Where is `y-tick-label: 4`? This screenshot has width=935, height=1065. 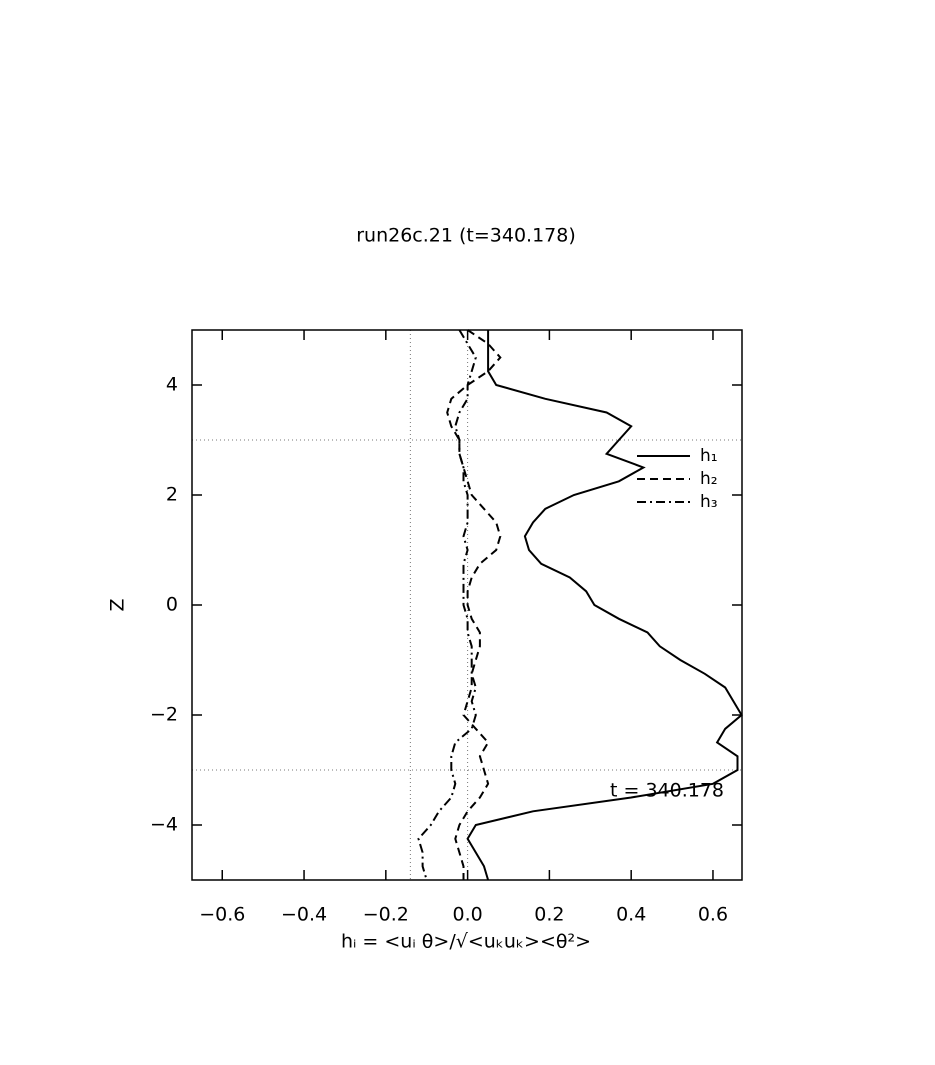 y-tick-label: 4 is located at coordinates (172, 385).